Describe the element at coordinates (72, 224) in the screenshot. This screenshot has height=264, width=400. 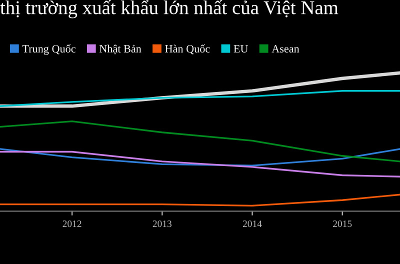
I see `x-tick-label: 2012` at that location.